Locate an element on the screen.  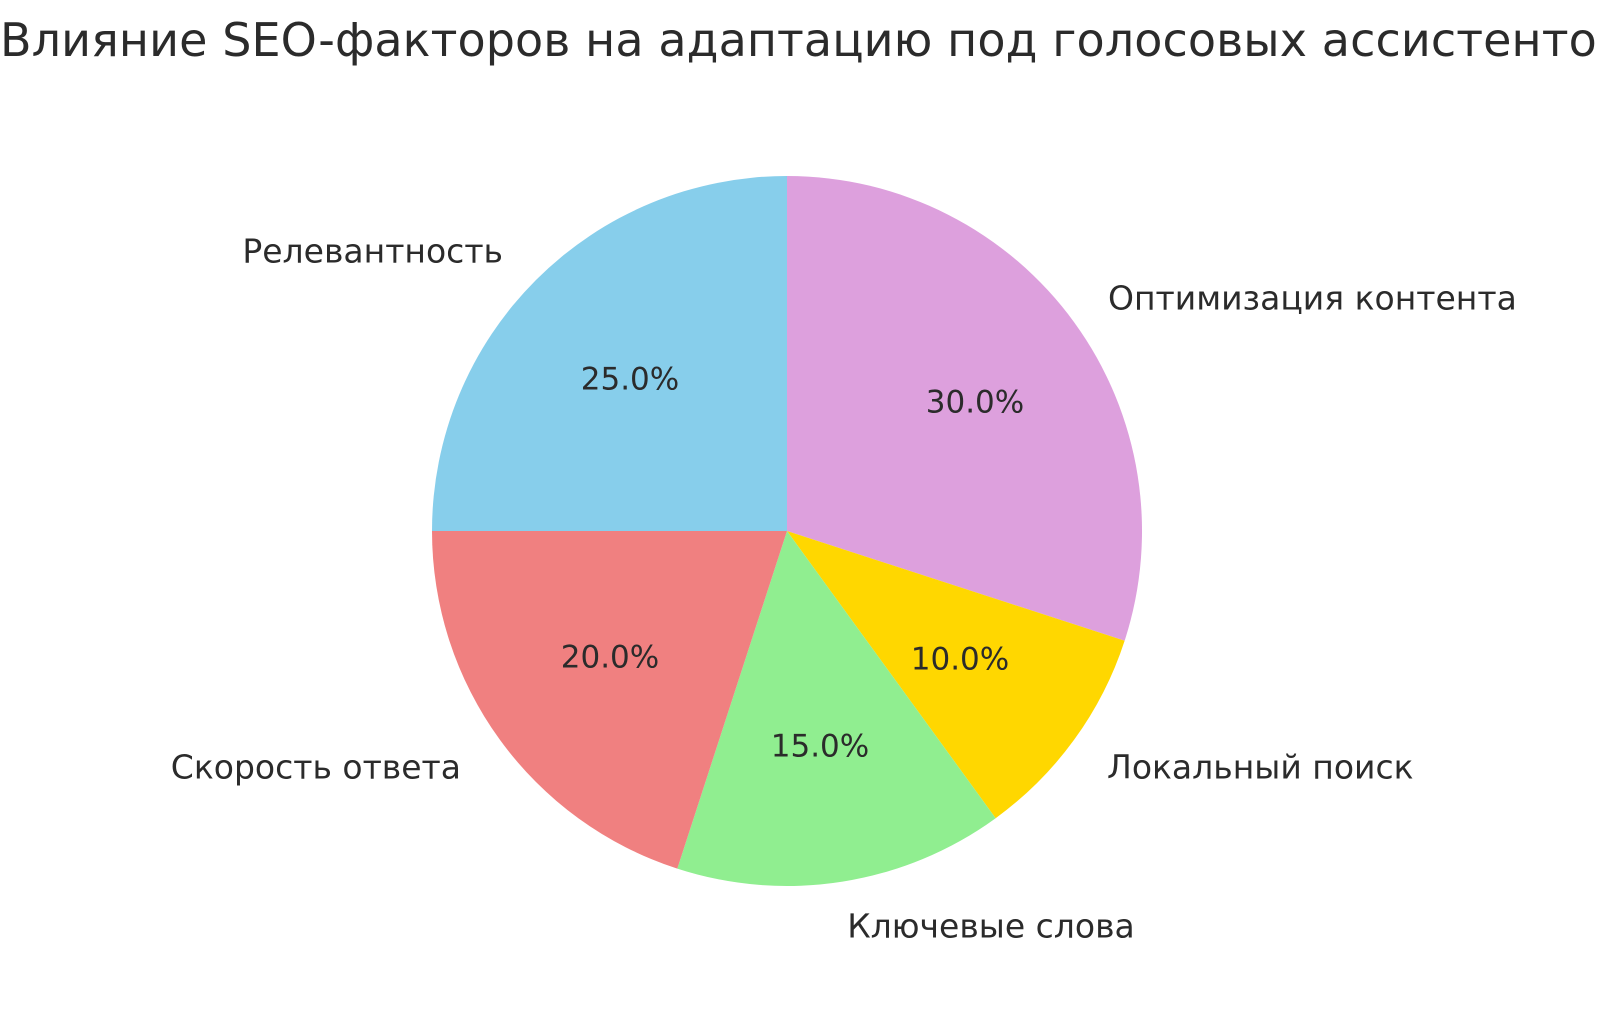
pie-slice-category-label: Локальный поиск is located at coordinates (1260, 767).